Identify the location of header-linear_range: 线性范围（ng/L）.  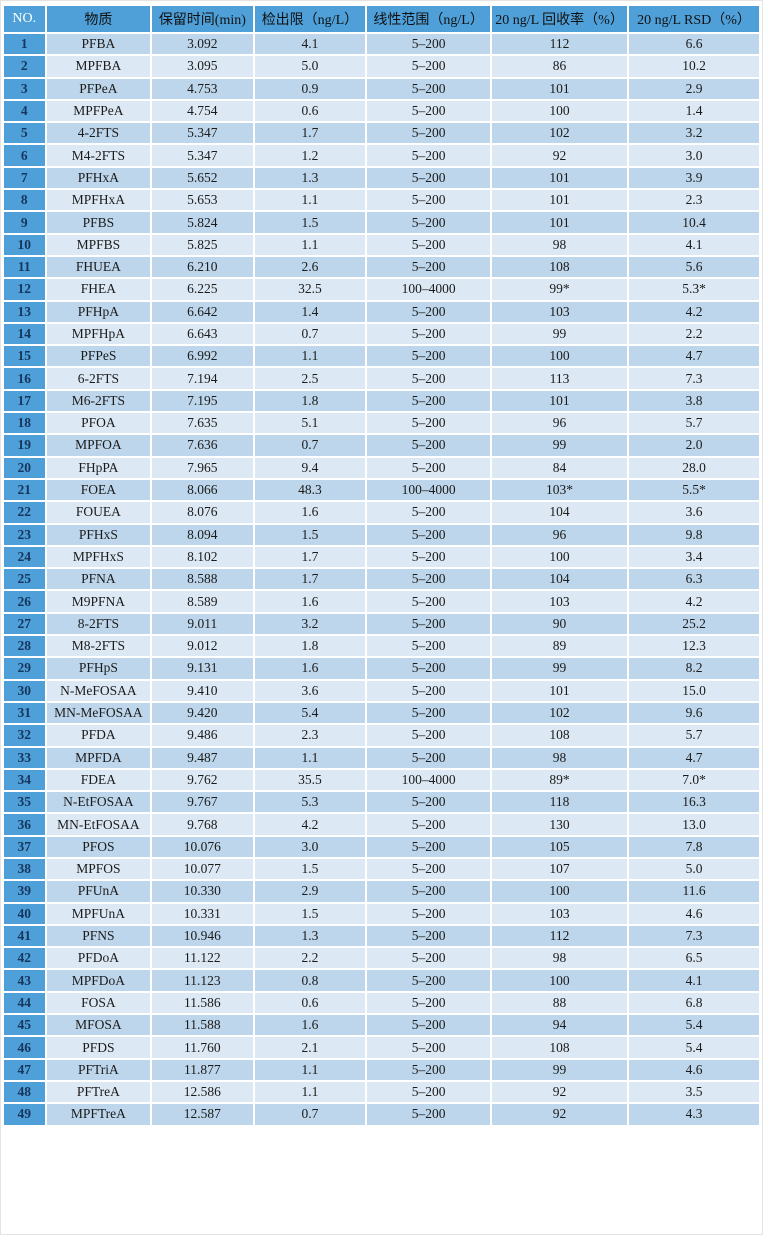
(429, 19).